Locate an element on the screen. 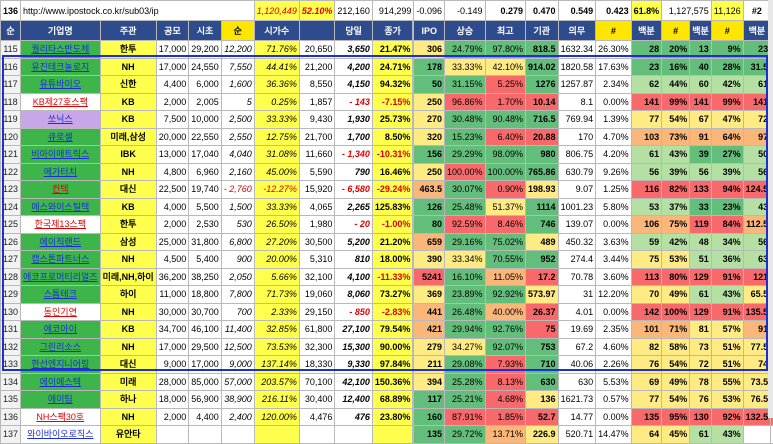 This screenshot has width=773, height=444. data-cell: 5241 is located at coordinates (429, 277).